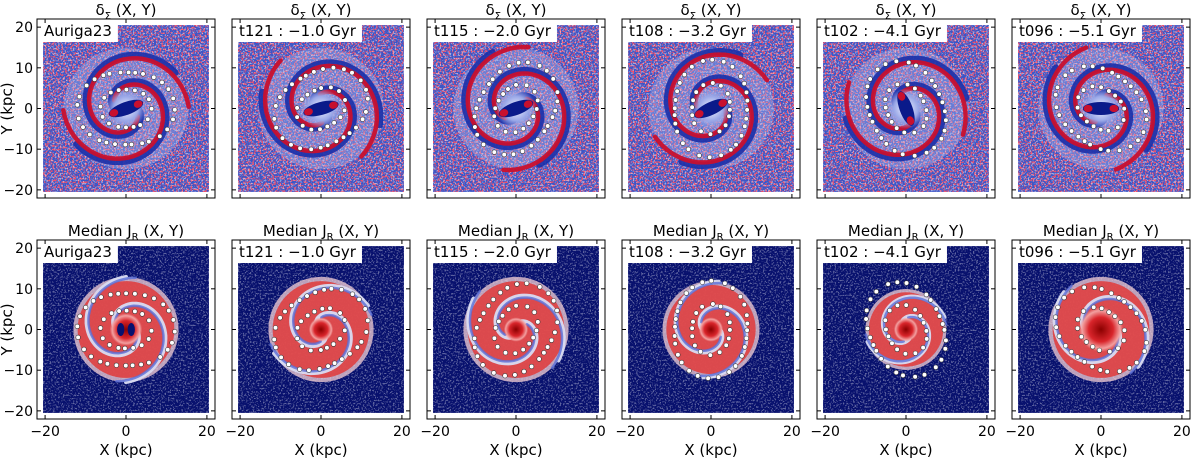 Image resolution: width=1200 pixels, height=460 pixels. I want to click on bar-feature, so click(126, 108).